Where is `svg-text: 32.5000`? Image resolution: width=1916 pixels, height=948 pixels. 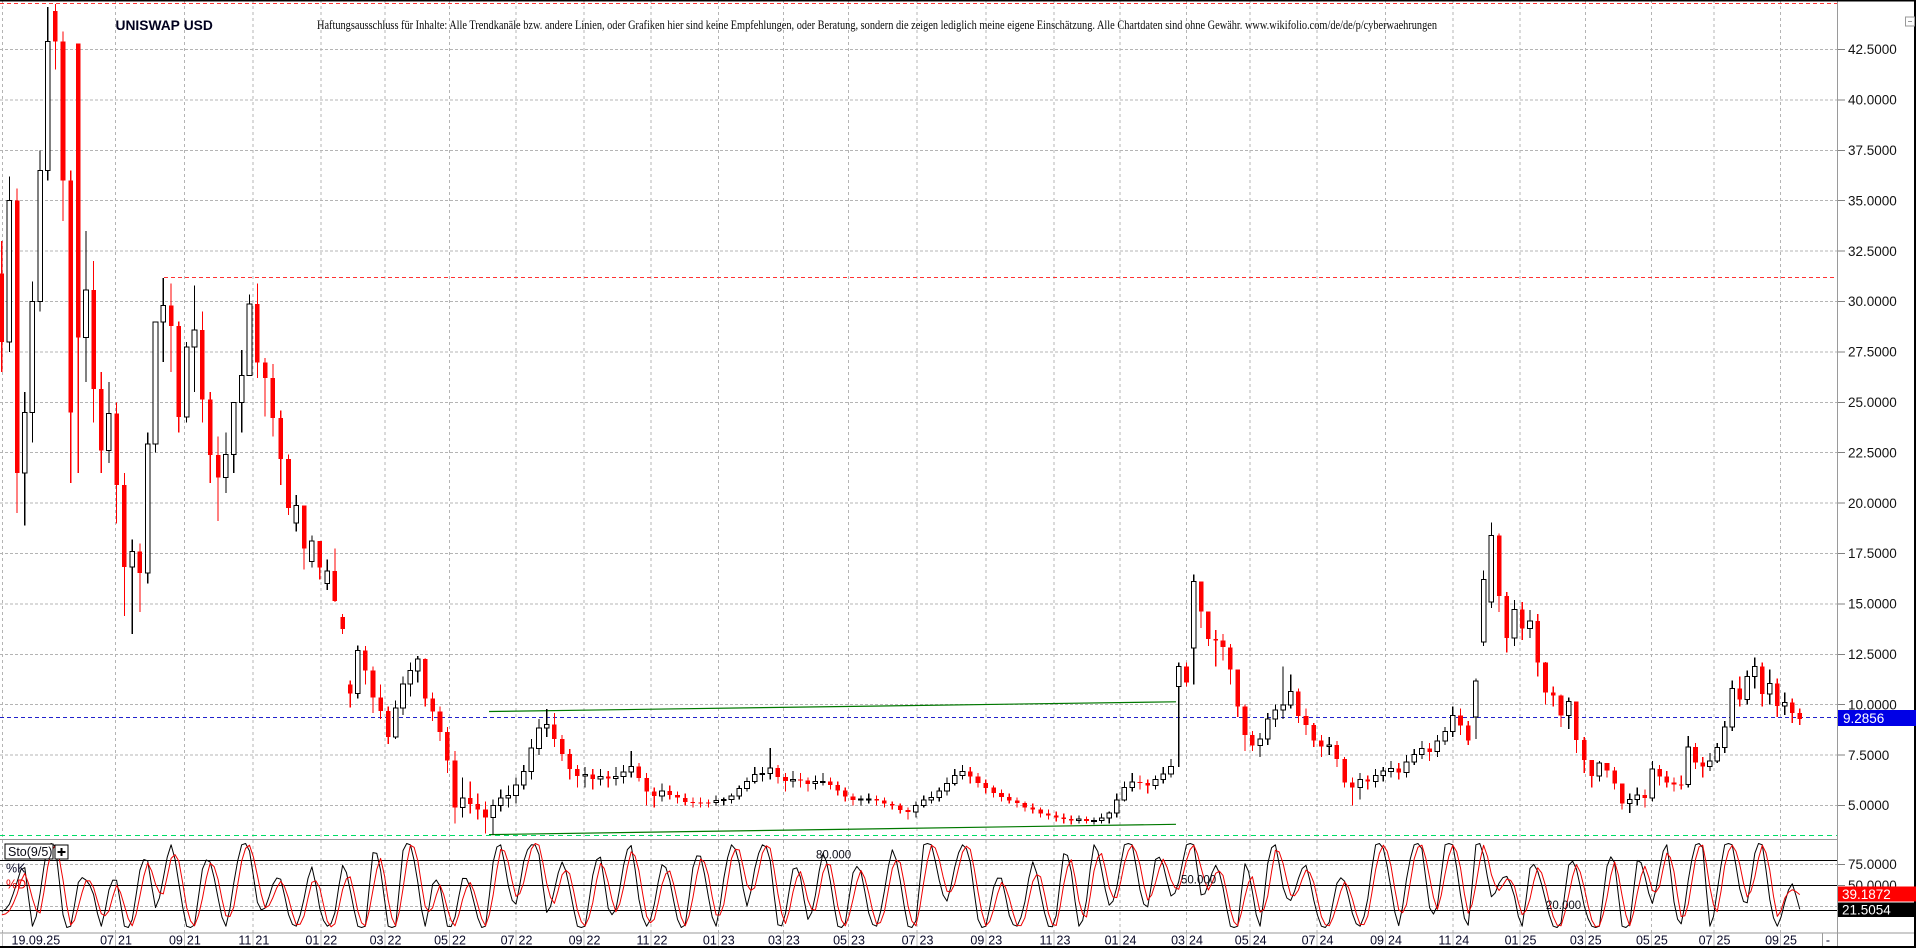 svg-text: 32.5000 is located at coordinates (1872, 251).